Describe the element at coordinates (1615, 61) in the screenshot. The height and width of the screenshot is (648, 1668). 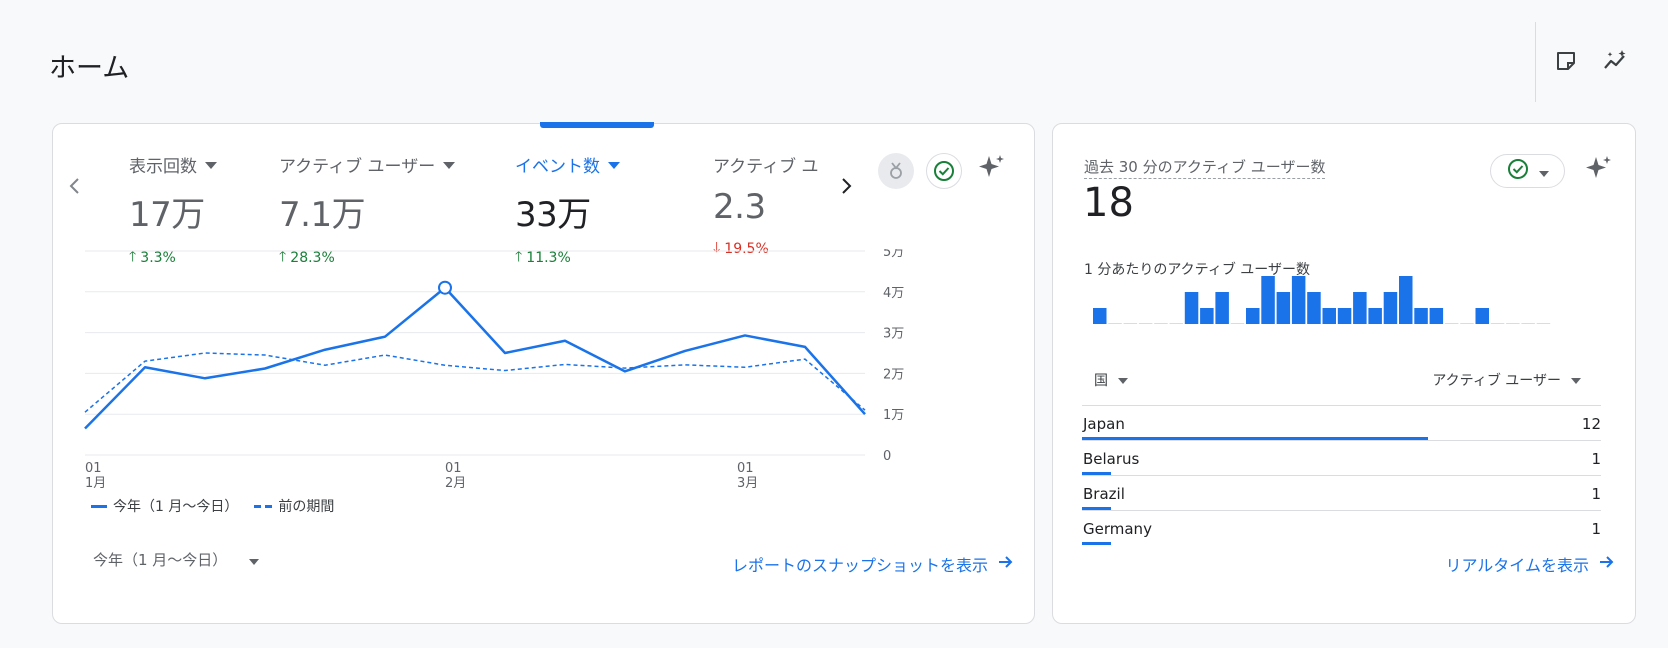
I see `insights-icon` at that location.